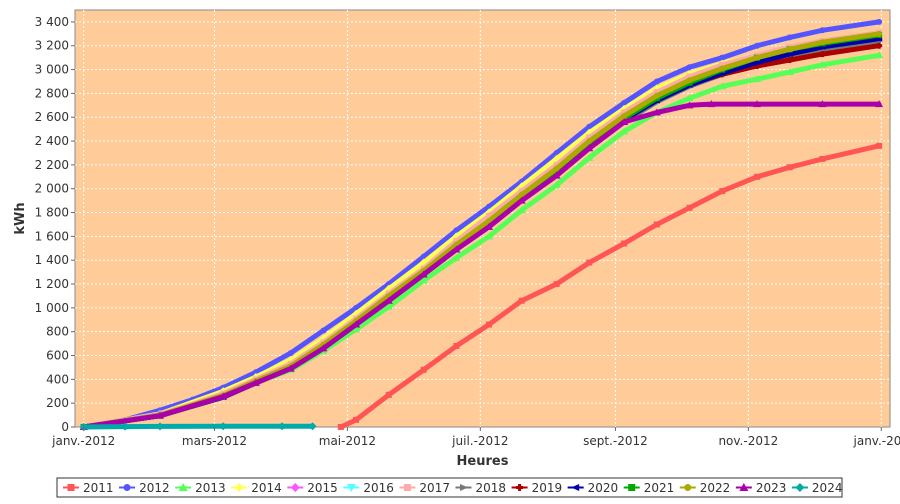 The image size is (900, 504). What do you see at coordinates (491, 488) in the screenshot?
I see `legend-label: 2018` at bounding box center [491, 488].